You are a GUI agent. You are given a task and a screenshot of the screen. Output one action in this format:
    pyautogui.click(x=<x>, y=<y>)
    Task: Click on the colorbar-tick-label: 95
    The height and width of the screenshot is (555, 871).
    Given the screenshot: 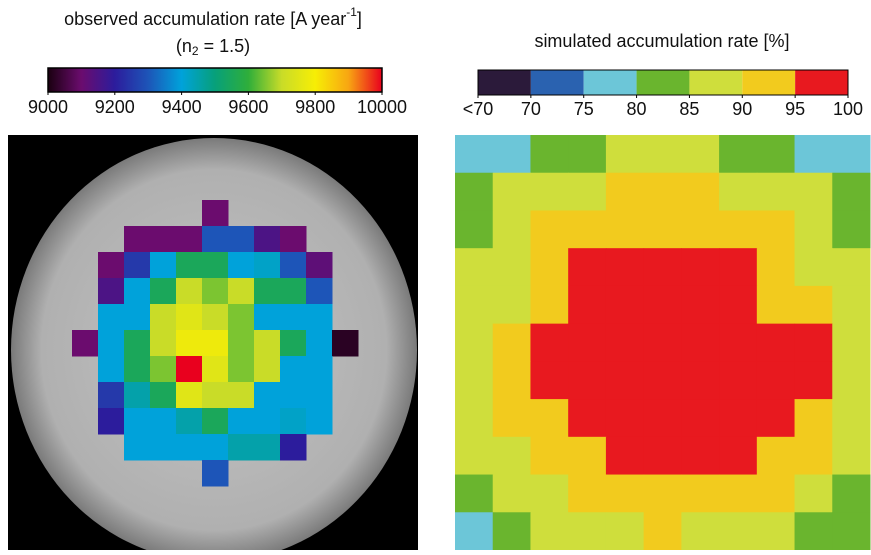 What is the action you would take?
    pyautogui.click(x=795, y=109)
    